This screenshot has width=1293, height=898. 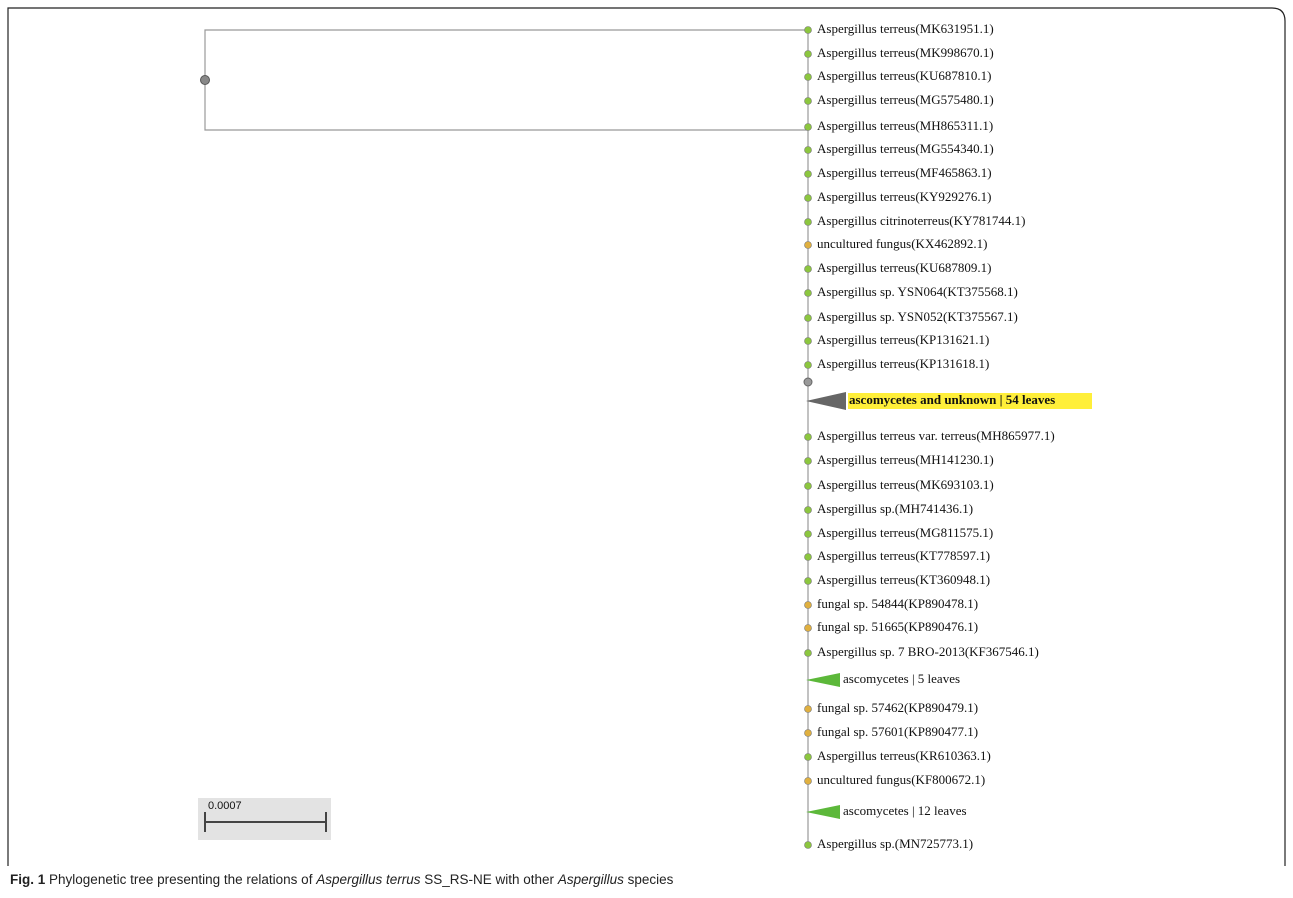 I want to click on leaf-label: Aspergillus sp. 7 BRO-2013(KF367546.1), so click(x=928, y=651).